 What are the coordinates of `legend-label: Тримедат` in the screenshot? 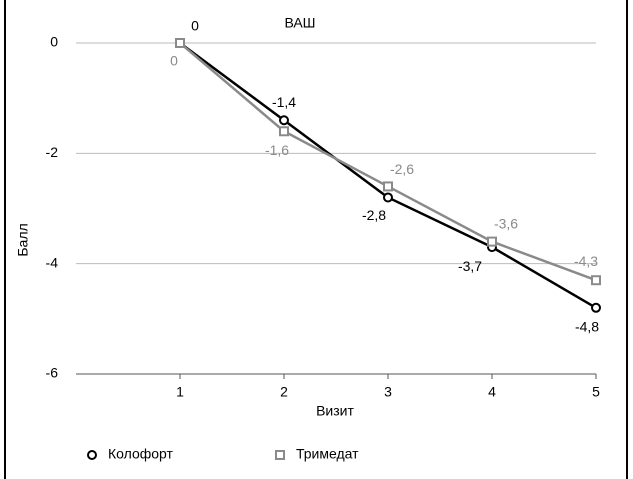 It's located at (327, 454).